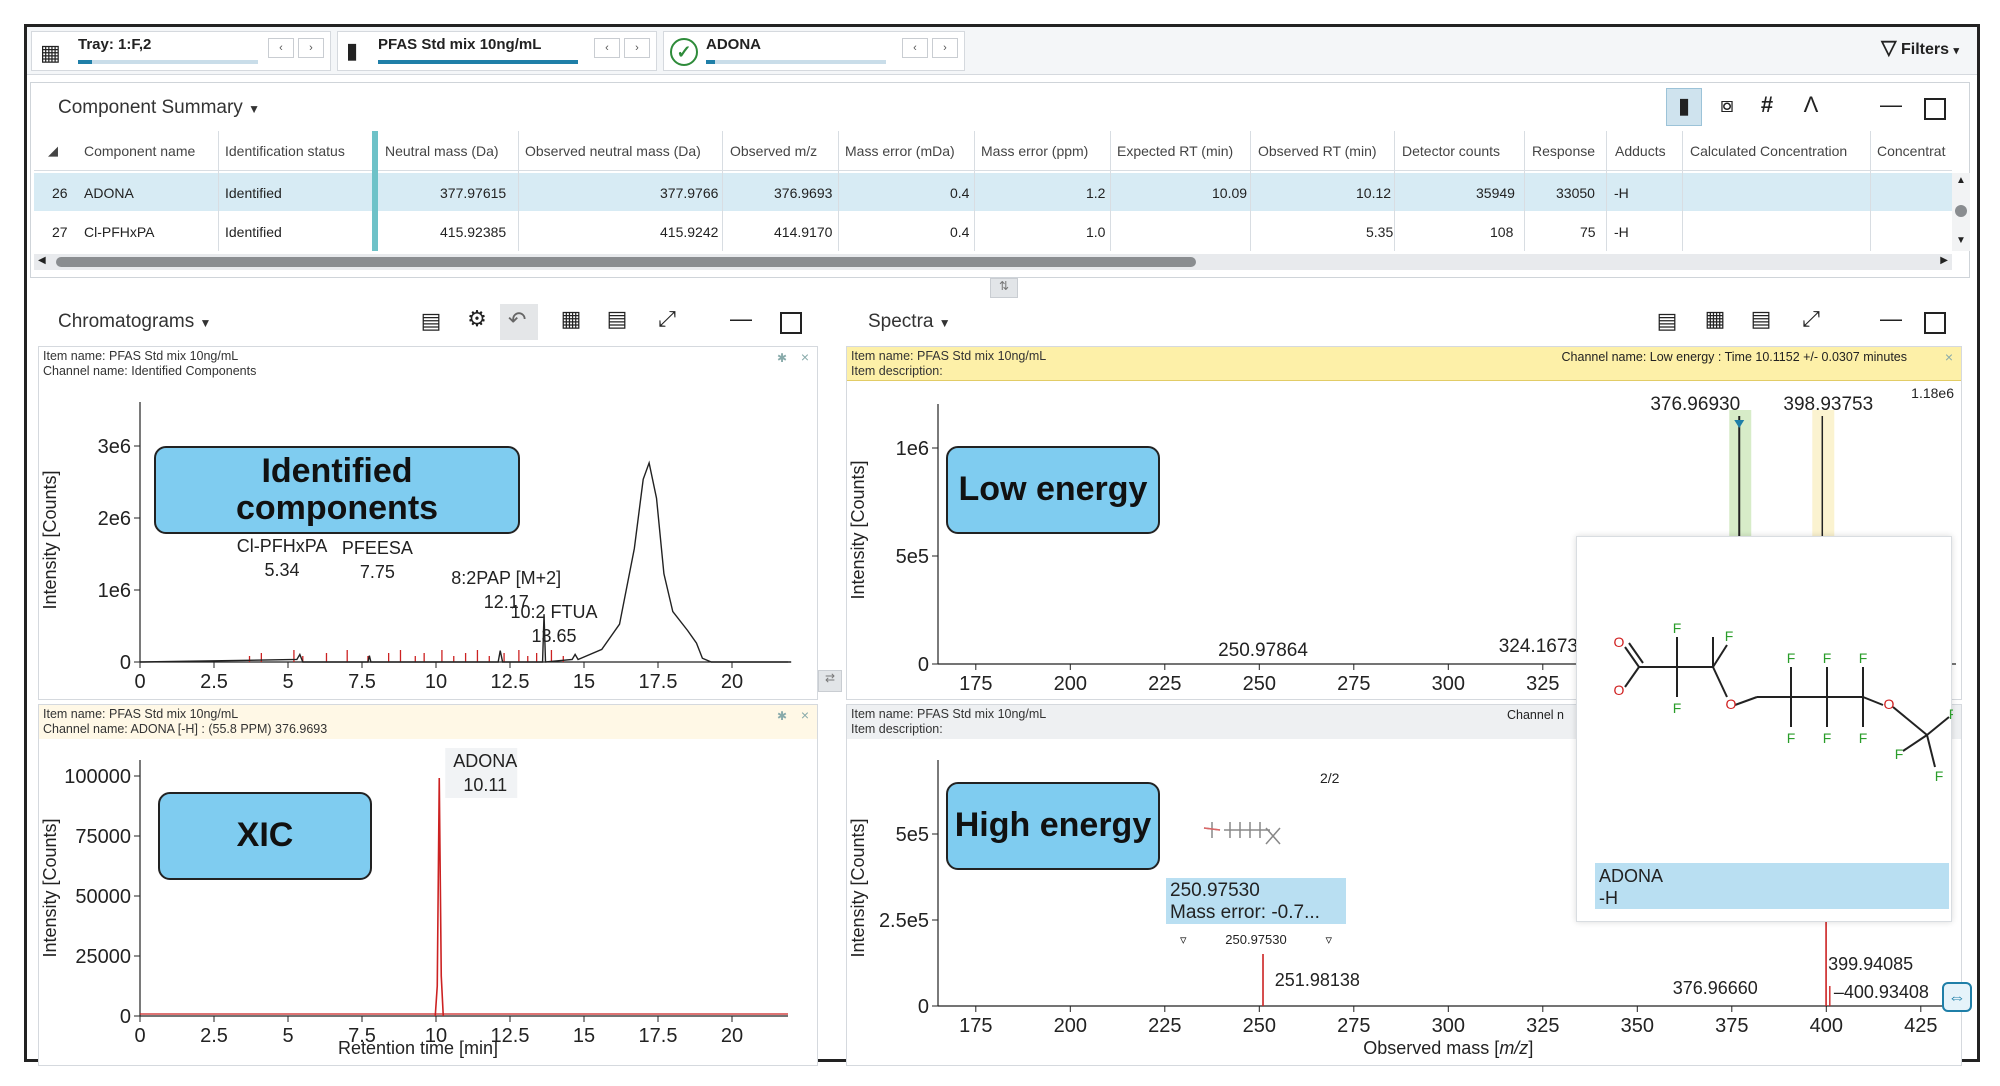  I want to click on peak-annotation-name: 8:2PAP [M+2], so click(506, 578).